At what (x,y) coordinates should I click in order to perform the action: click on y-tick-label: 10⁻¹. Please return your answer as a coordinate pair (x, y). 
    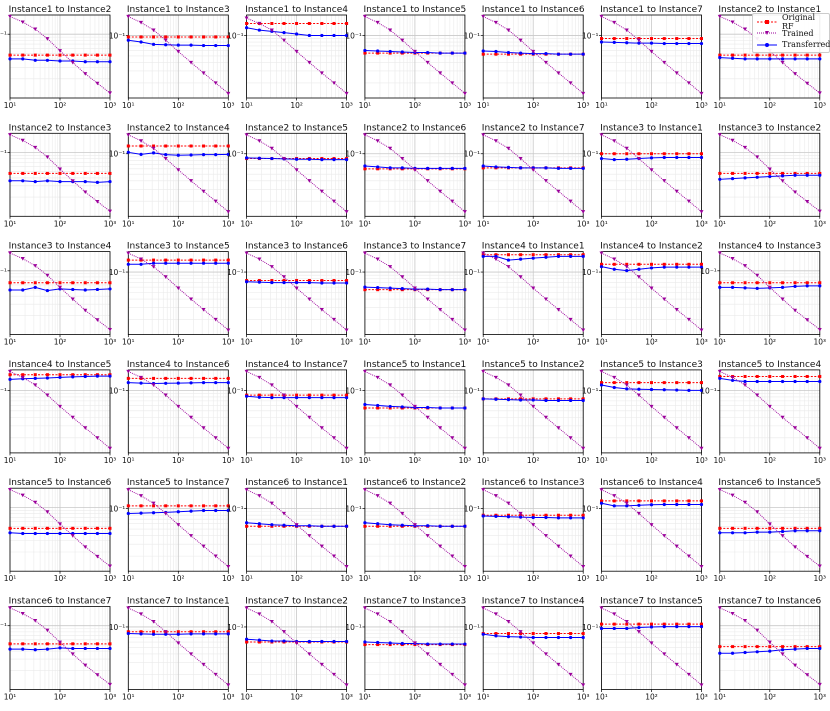
    Looking at the image, I should click on (708, 390).